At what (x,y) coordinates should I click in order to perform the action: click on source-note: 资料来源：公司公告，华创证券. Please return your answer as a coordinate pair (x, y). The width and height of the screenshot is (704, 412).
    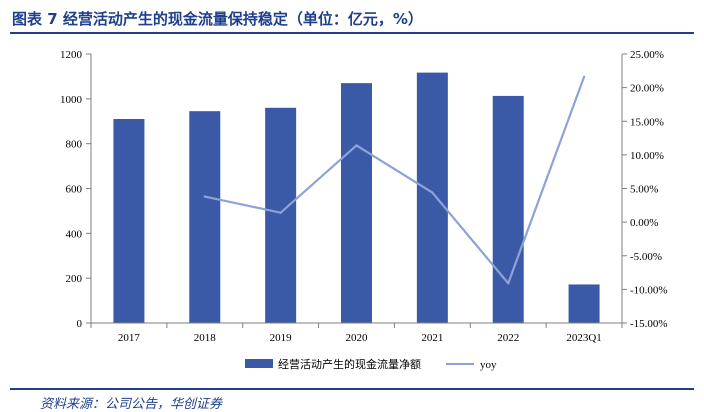
    Looking at the image, I should click on (131, 404).